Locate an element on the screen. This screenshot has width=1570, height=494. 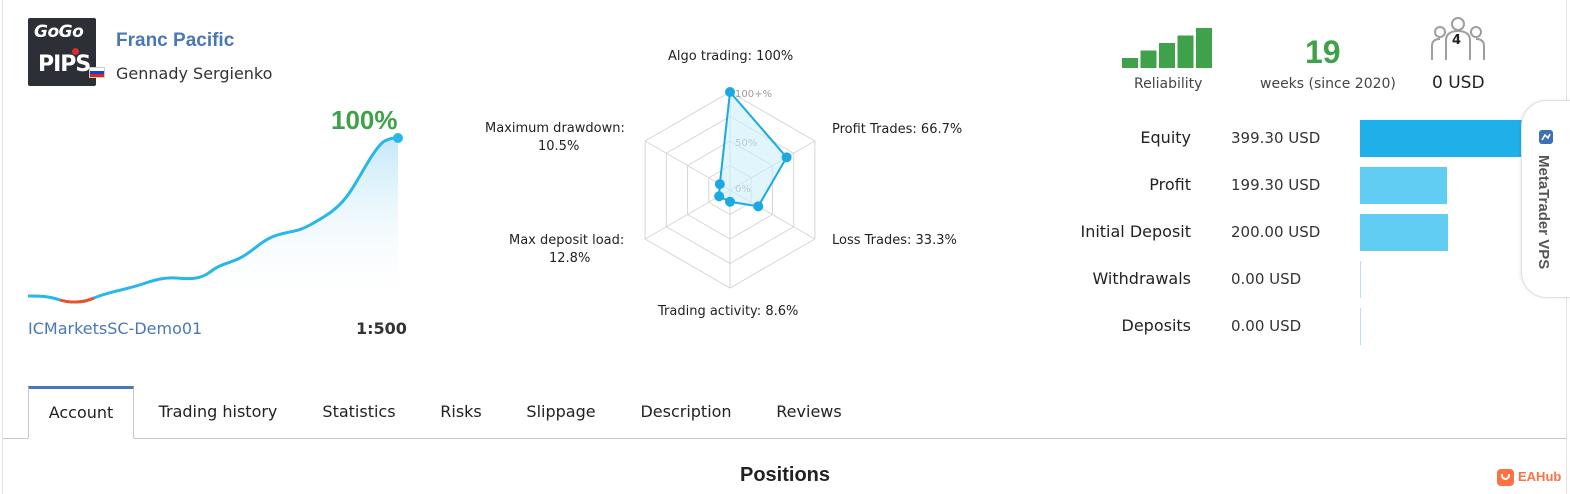
radar-value-polygon is located at coordinates (753, 148).